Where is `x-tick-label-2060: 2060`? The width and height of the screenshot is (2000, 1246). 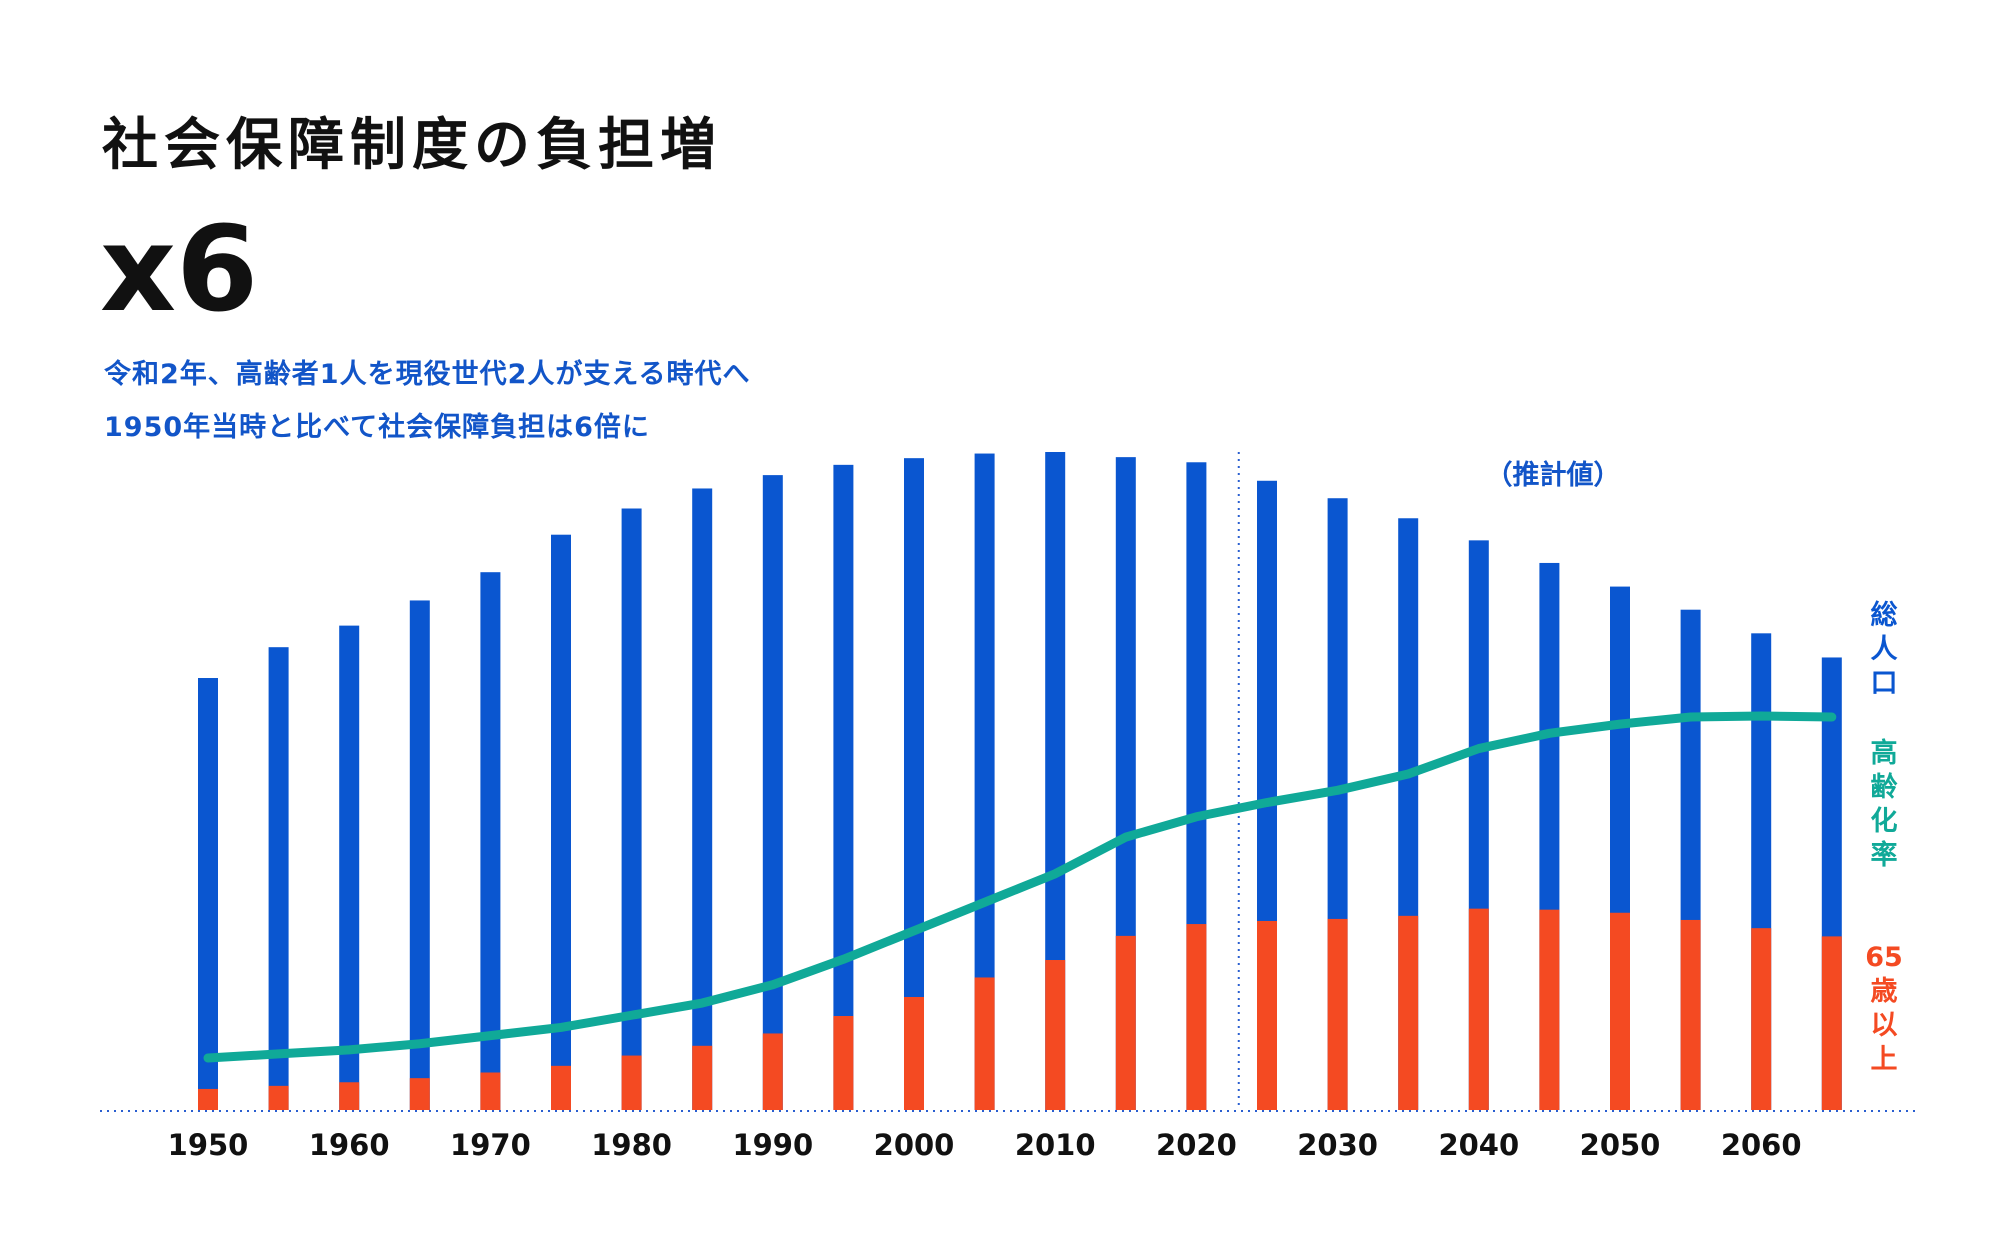 x-tick-label-2060: 2060 is located at coordinates (1761, 1145).